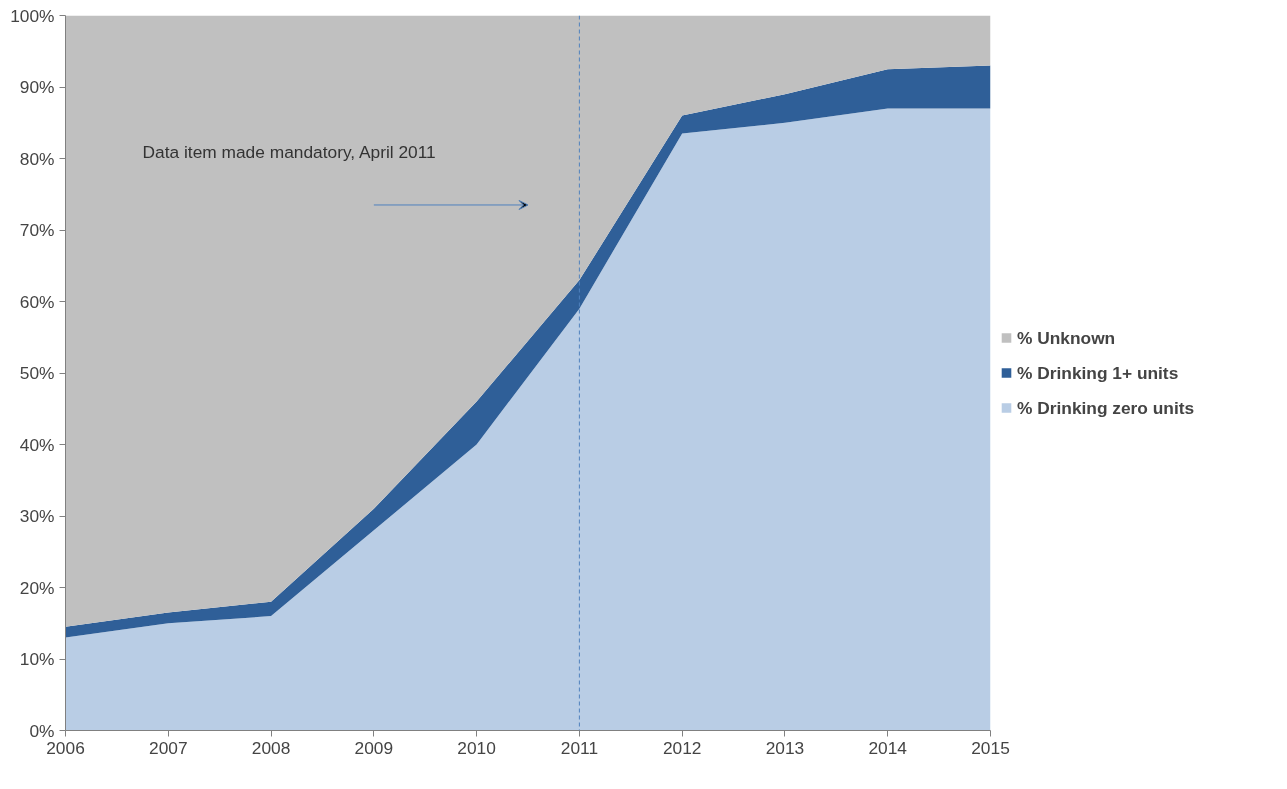 The width and height of the screenshot is (1287, 789). I want to click on x-tick-label: 2009, so click(374, 747).